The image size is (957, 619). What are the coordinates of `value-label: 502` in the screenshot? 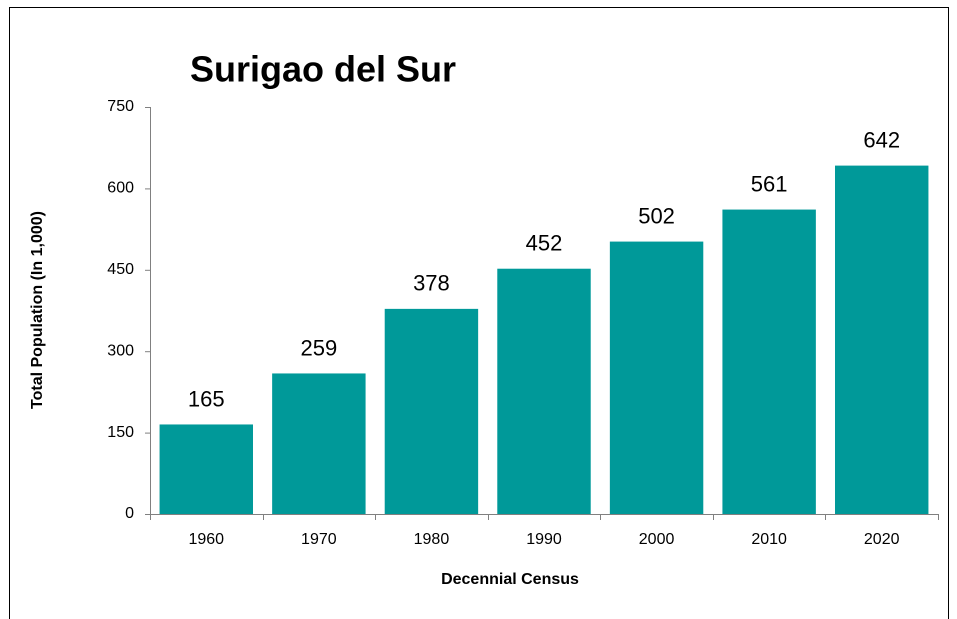 It's located at (656, 215).